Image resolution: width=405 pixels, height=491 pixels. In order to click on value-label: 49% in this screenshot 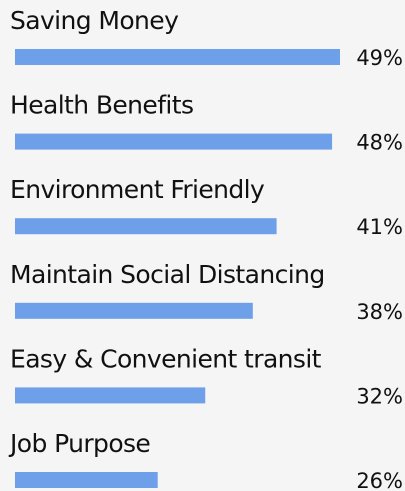, I will do `click(379, 58)`.